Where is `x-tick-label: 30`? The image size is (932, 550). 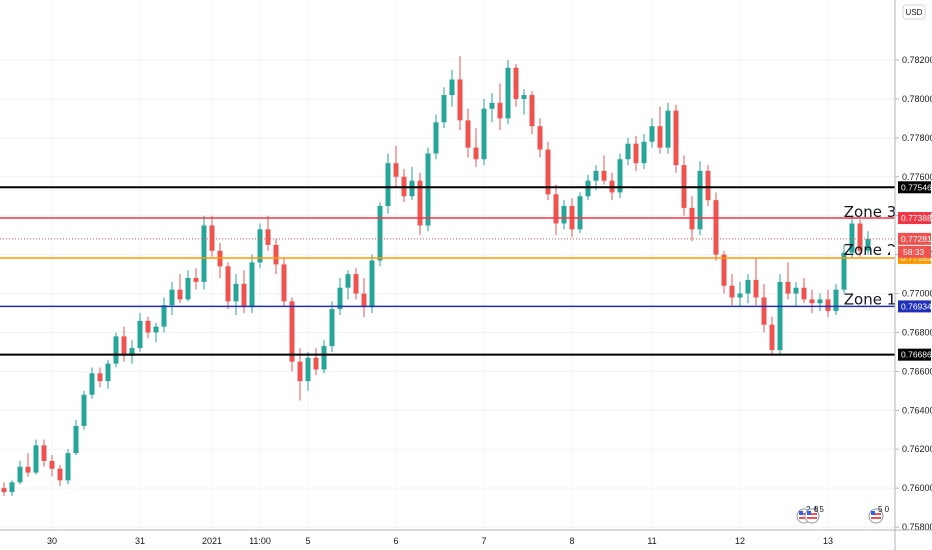
x-tick-label: 30 is located at coordinates (52, 541).